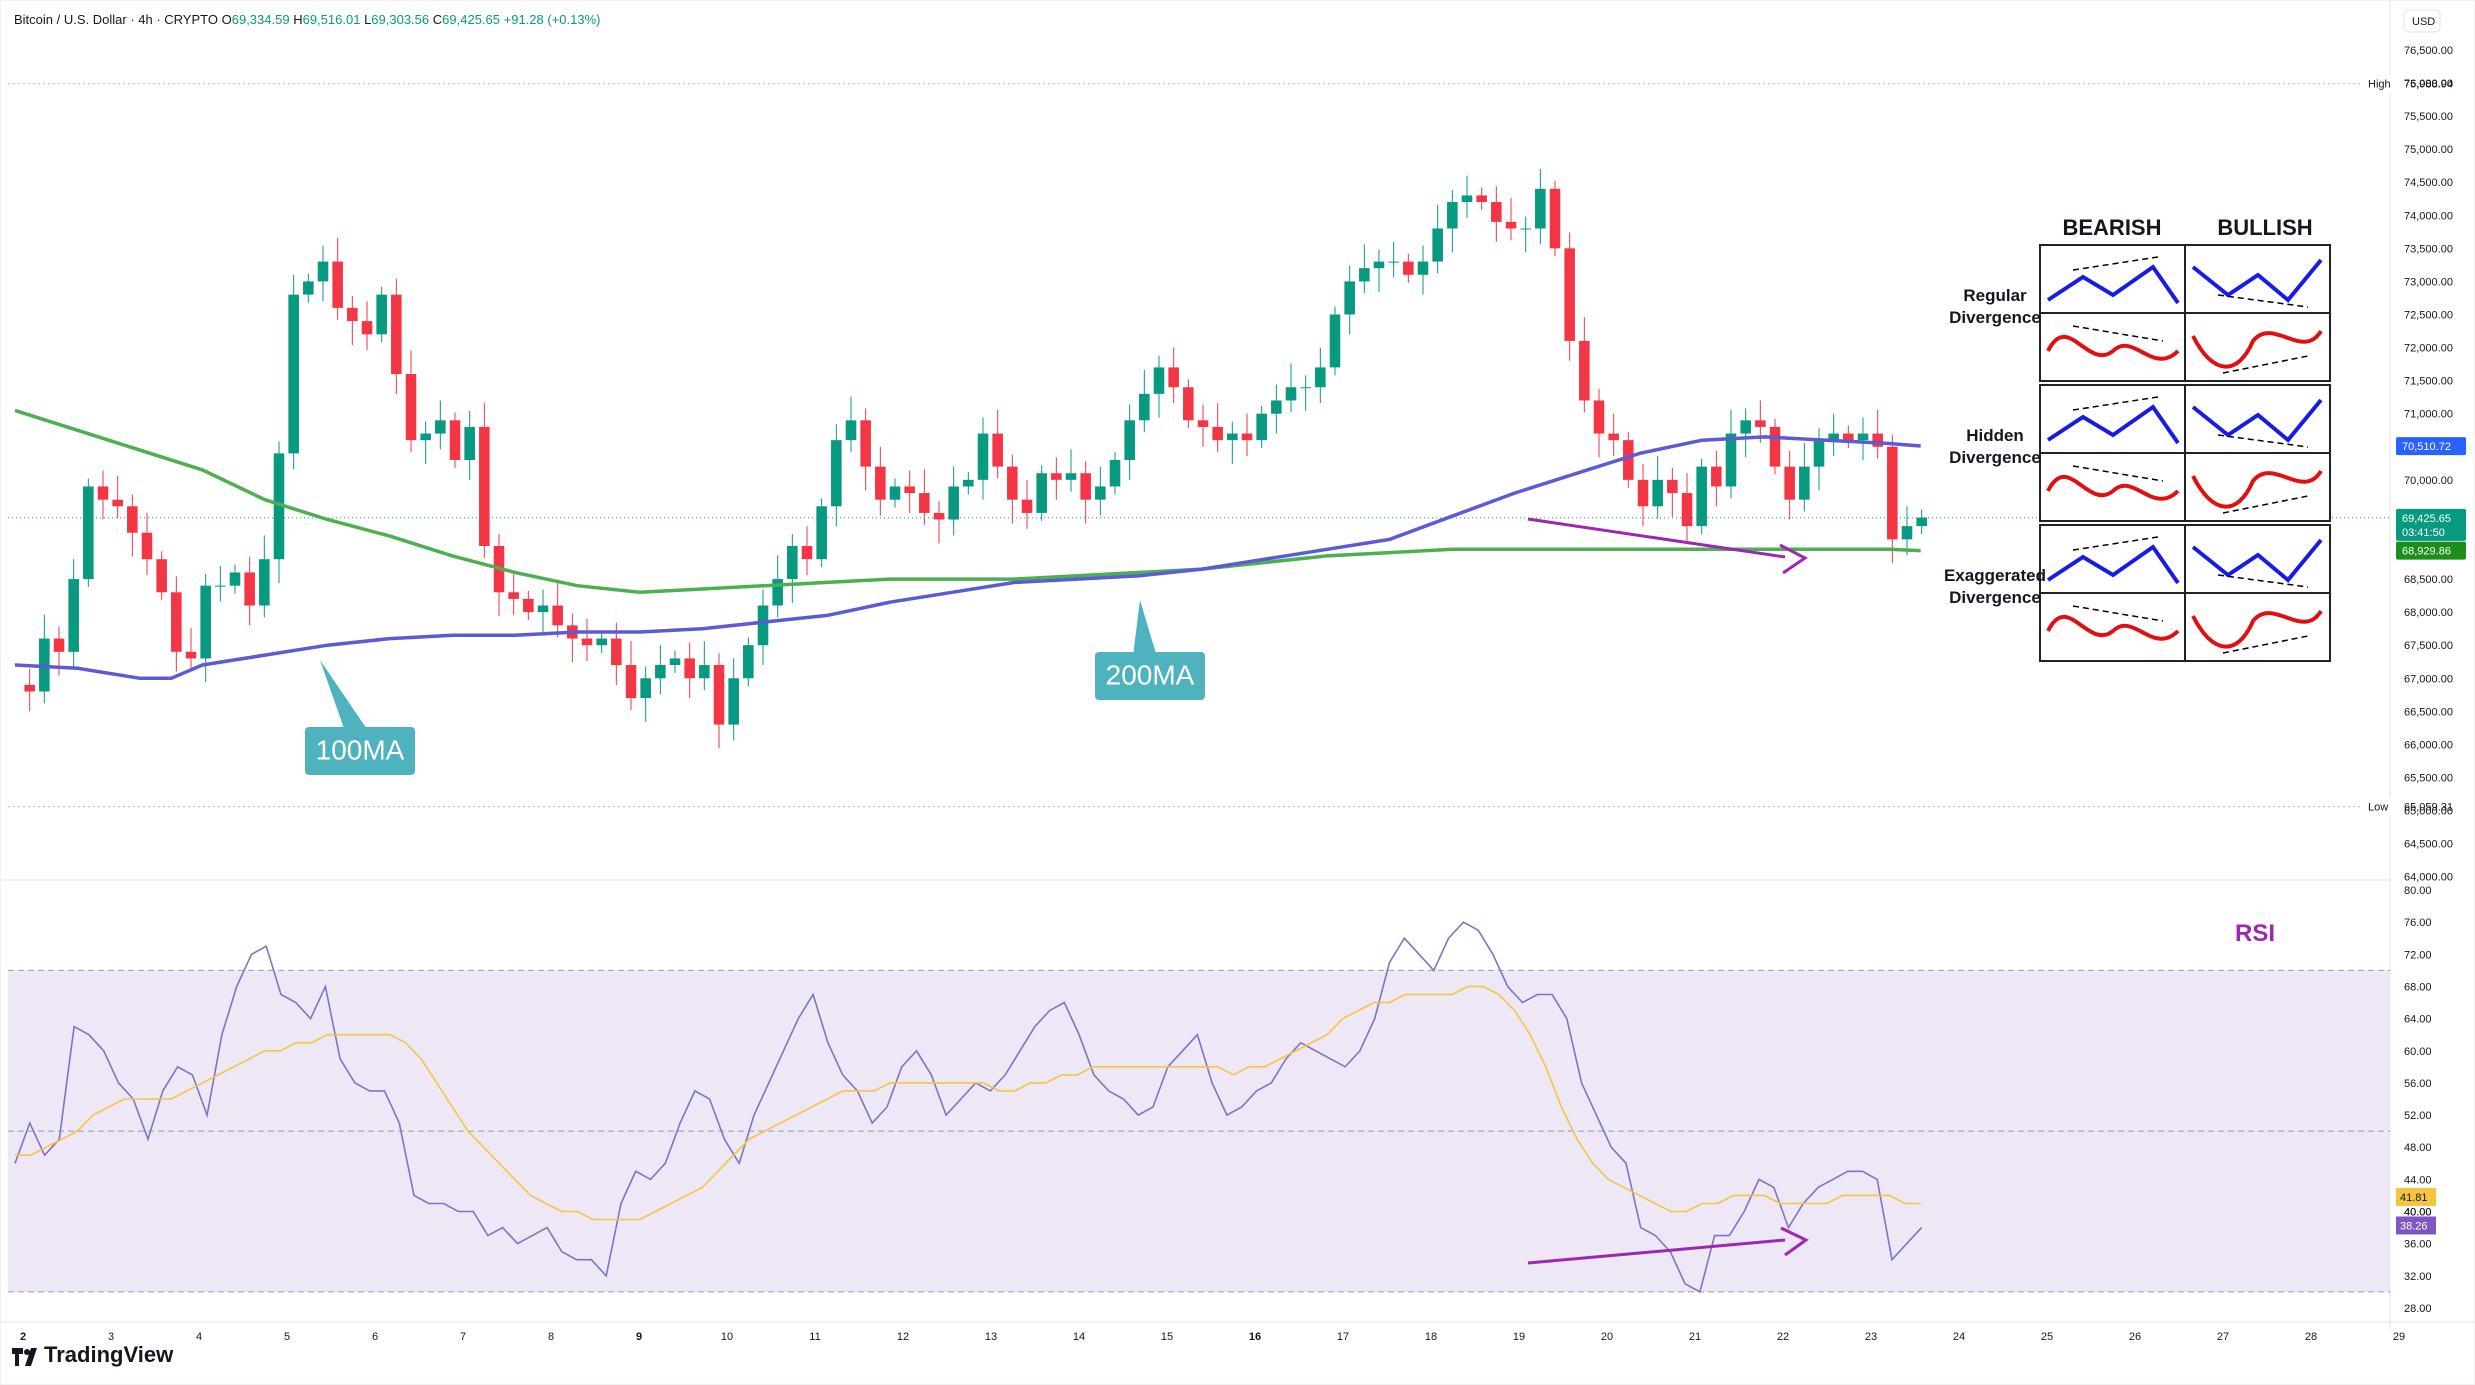 The image size is (2475, 1385). I want to click on ma200-tag-bg, so click(2431, 550).